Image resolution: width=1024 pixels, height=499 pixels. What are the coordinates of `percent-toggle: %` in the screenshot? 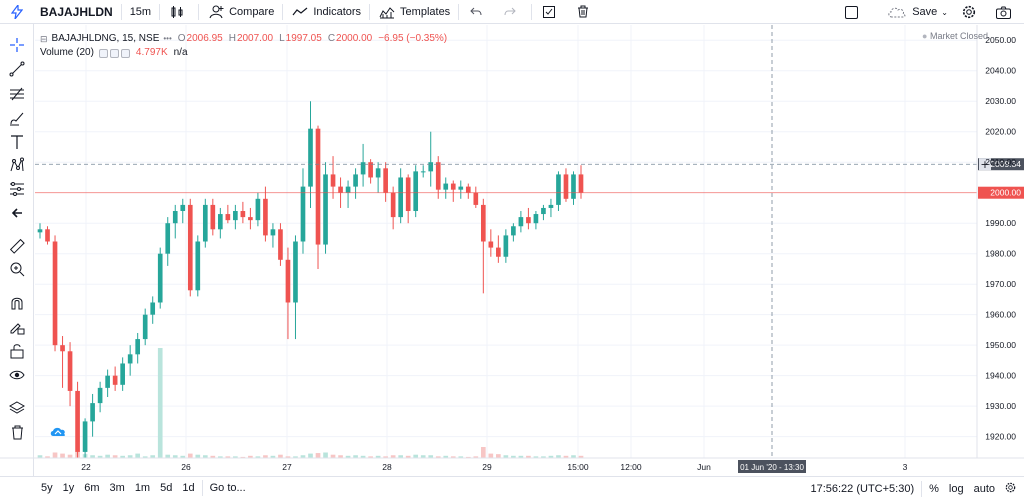 It's located at (934, 488).